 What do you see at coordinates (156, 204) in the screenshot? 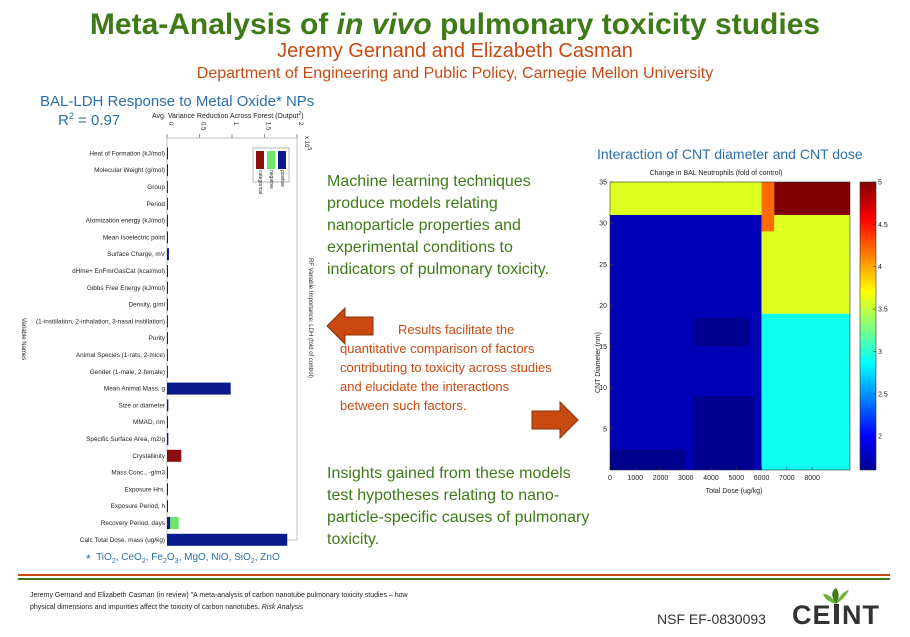
I see `bar-category-label: Period` at bounding box center [156, 204].